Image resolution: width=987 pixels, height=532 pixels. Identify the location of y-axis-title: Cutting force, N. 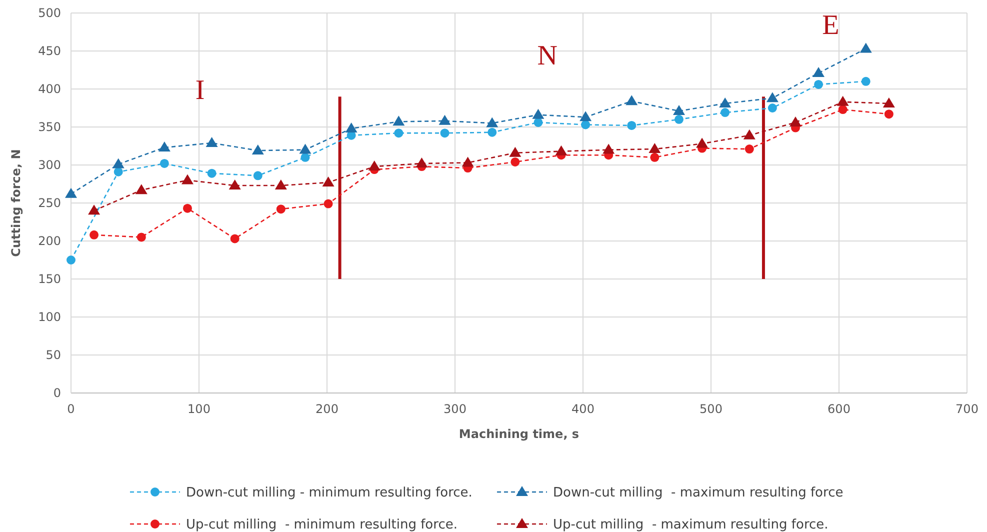
(16, 203).